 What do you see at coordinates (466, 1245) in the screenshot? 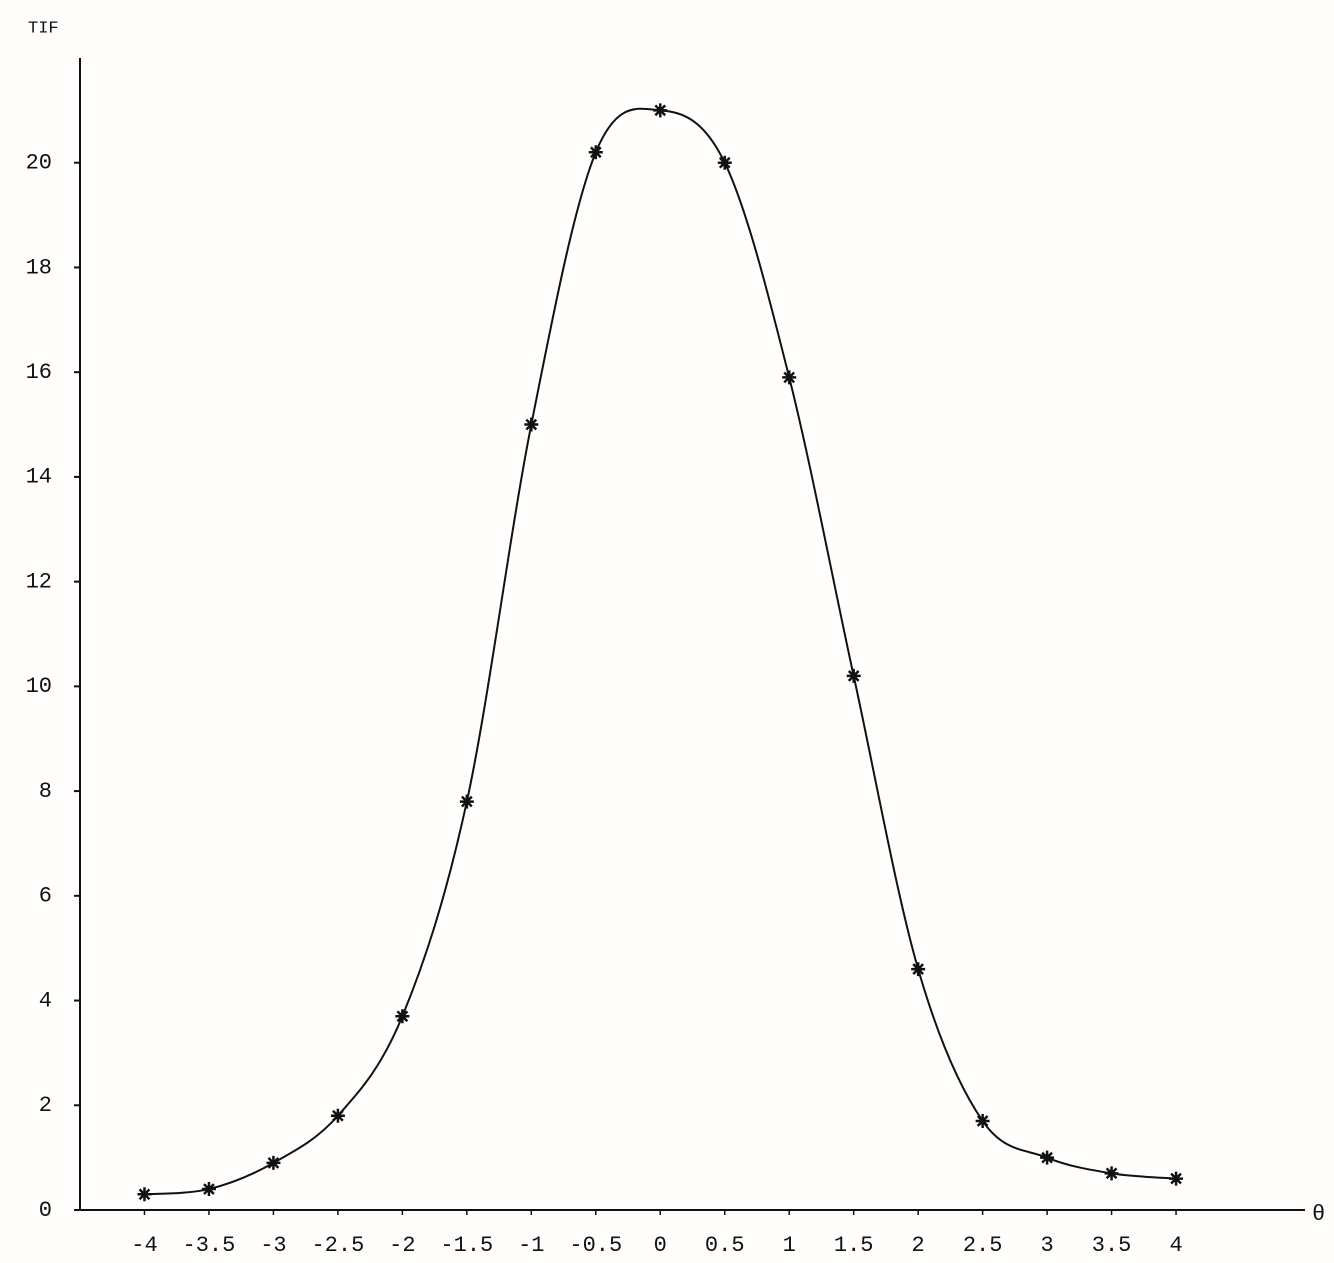
I see `x-tick-label: -1.5` at bounding box center [466, 1245].